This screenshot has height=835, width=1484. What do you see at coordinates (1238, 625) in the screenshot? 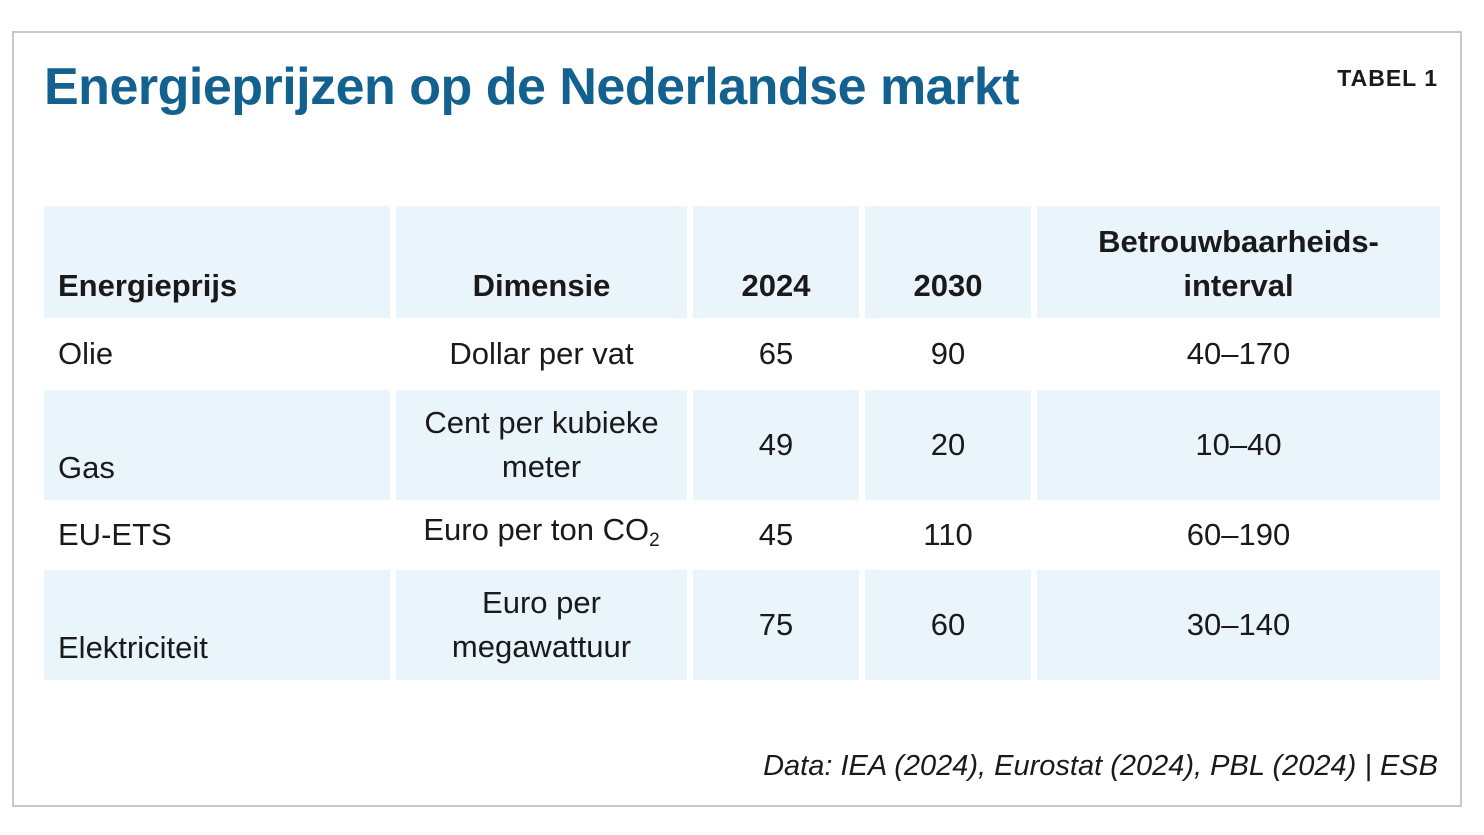
I see `cell-interval: 30–140` at bounding box center [1238, 625].